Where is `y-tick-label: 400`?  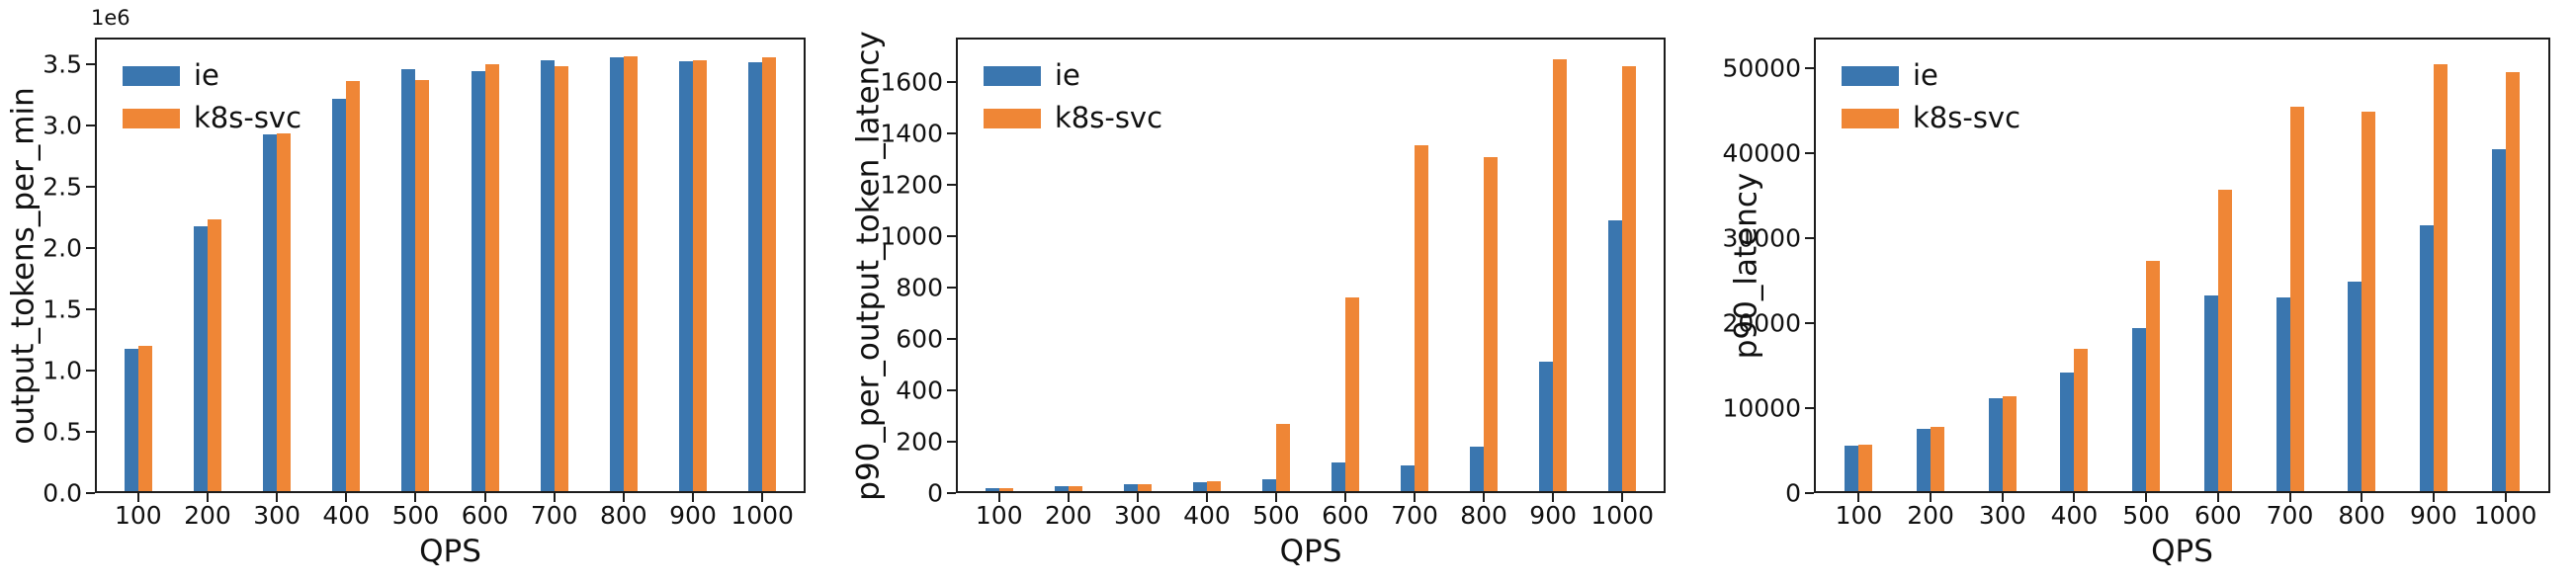 y-tick-label: 400 is located at coordinates (919, 390).